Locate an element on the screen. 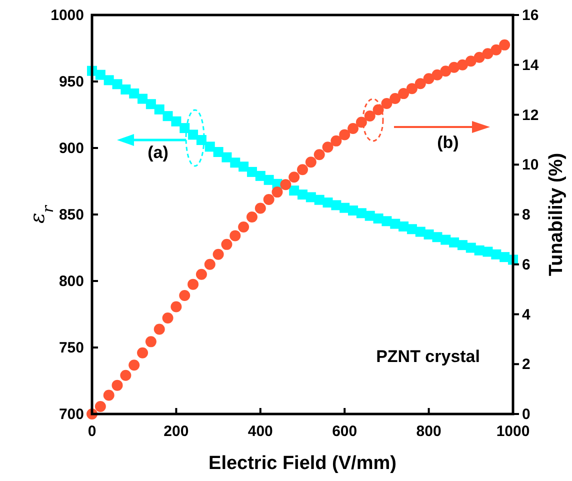 This screenshot has width=572, height=481. y2-tick-label: 8 is located at coordinates (526, 215).